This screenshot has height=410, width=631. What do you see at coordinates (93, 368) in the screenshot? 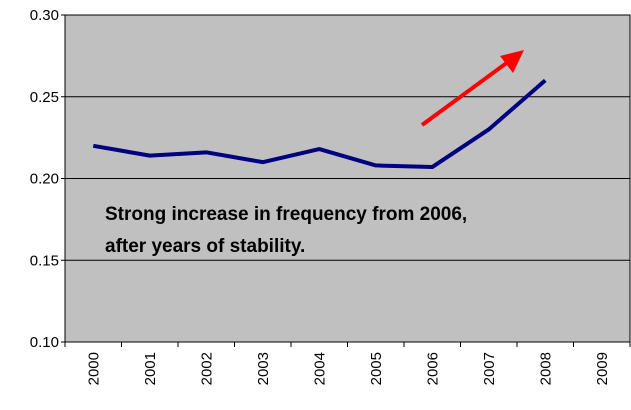
I see `x-tick-label: 2000` at bounding box center [93, 368].